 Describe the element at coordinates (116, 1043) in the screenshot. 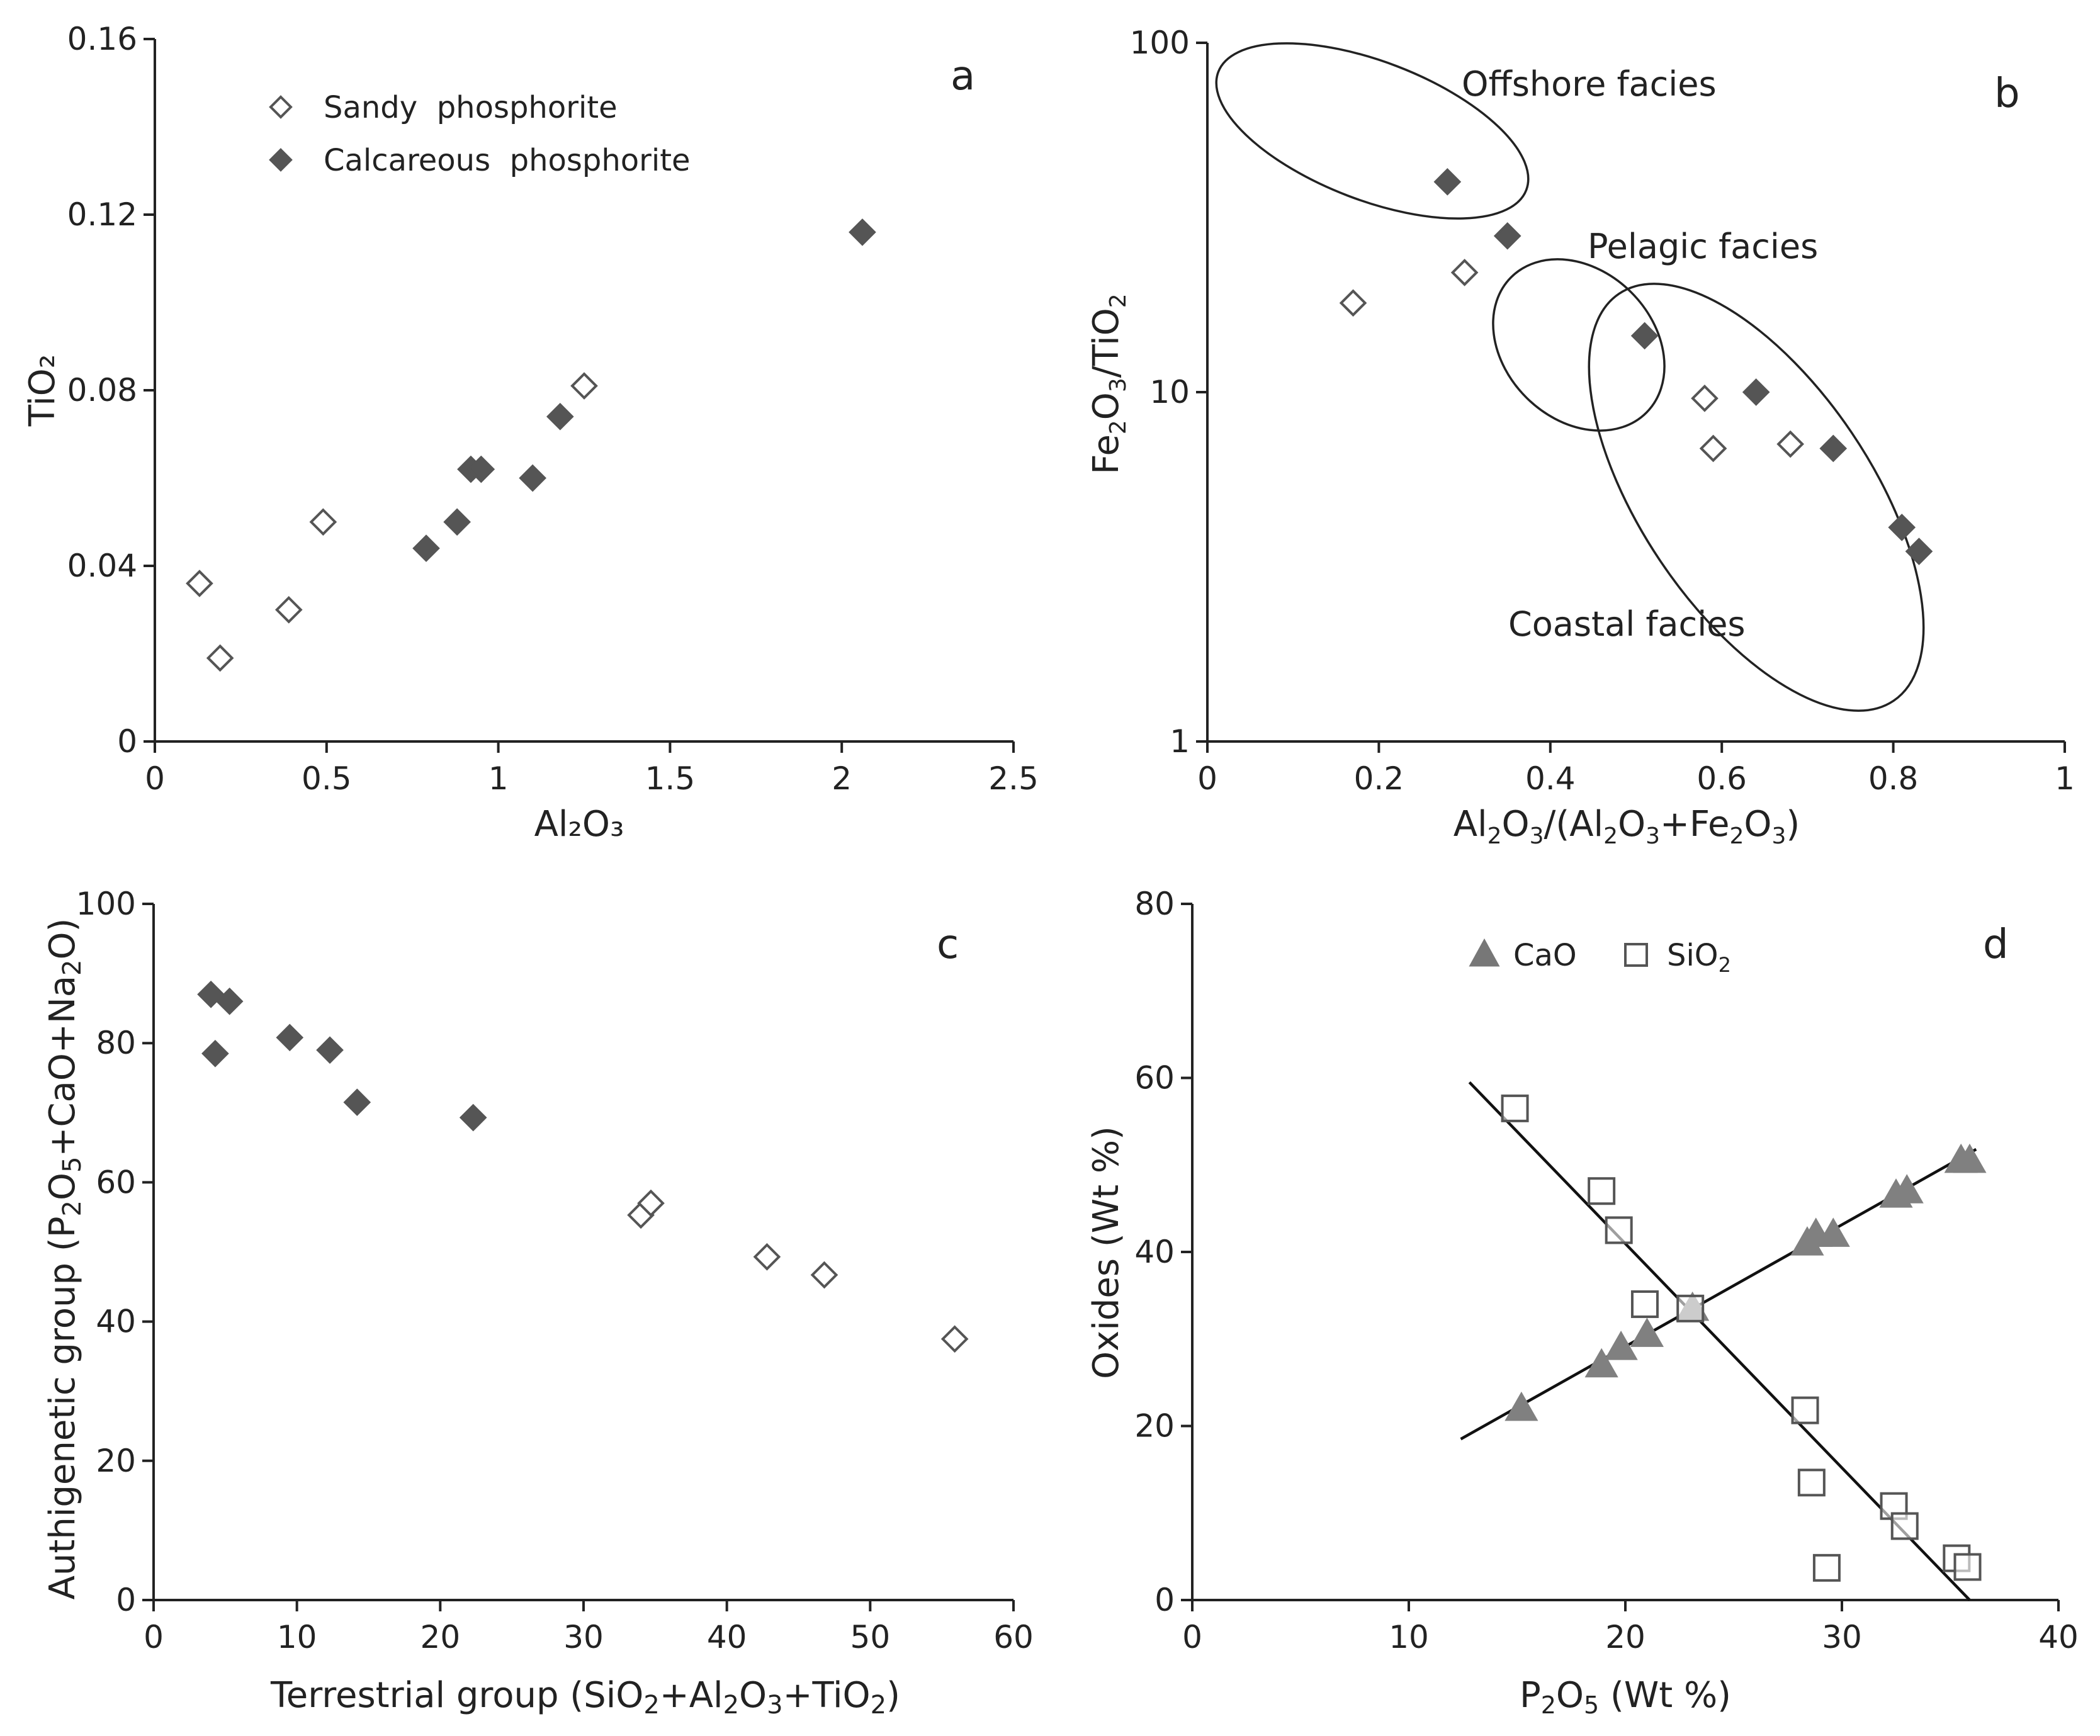

I see `y-tick-label: 80` at that location.